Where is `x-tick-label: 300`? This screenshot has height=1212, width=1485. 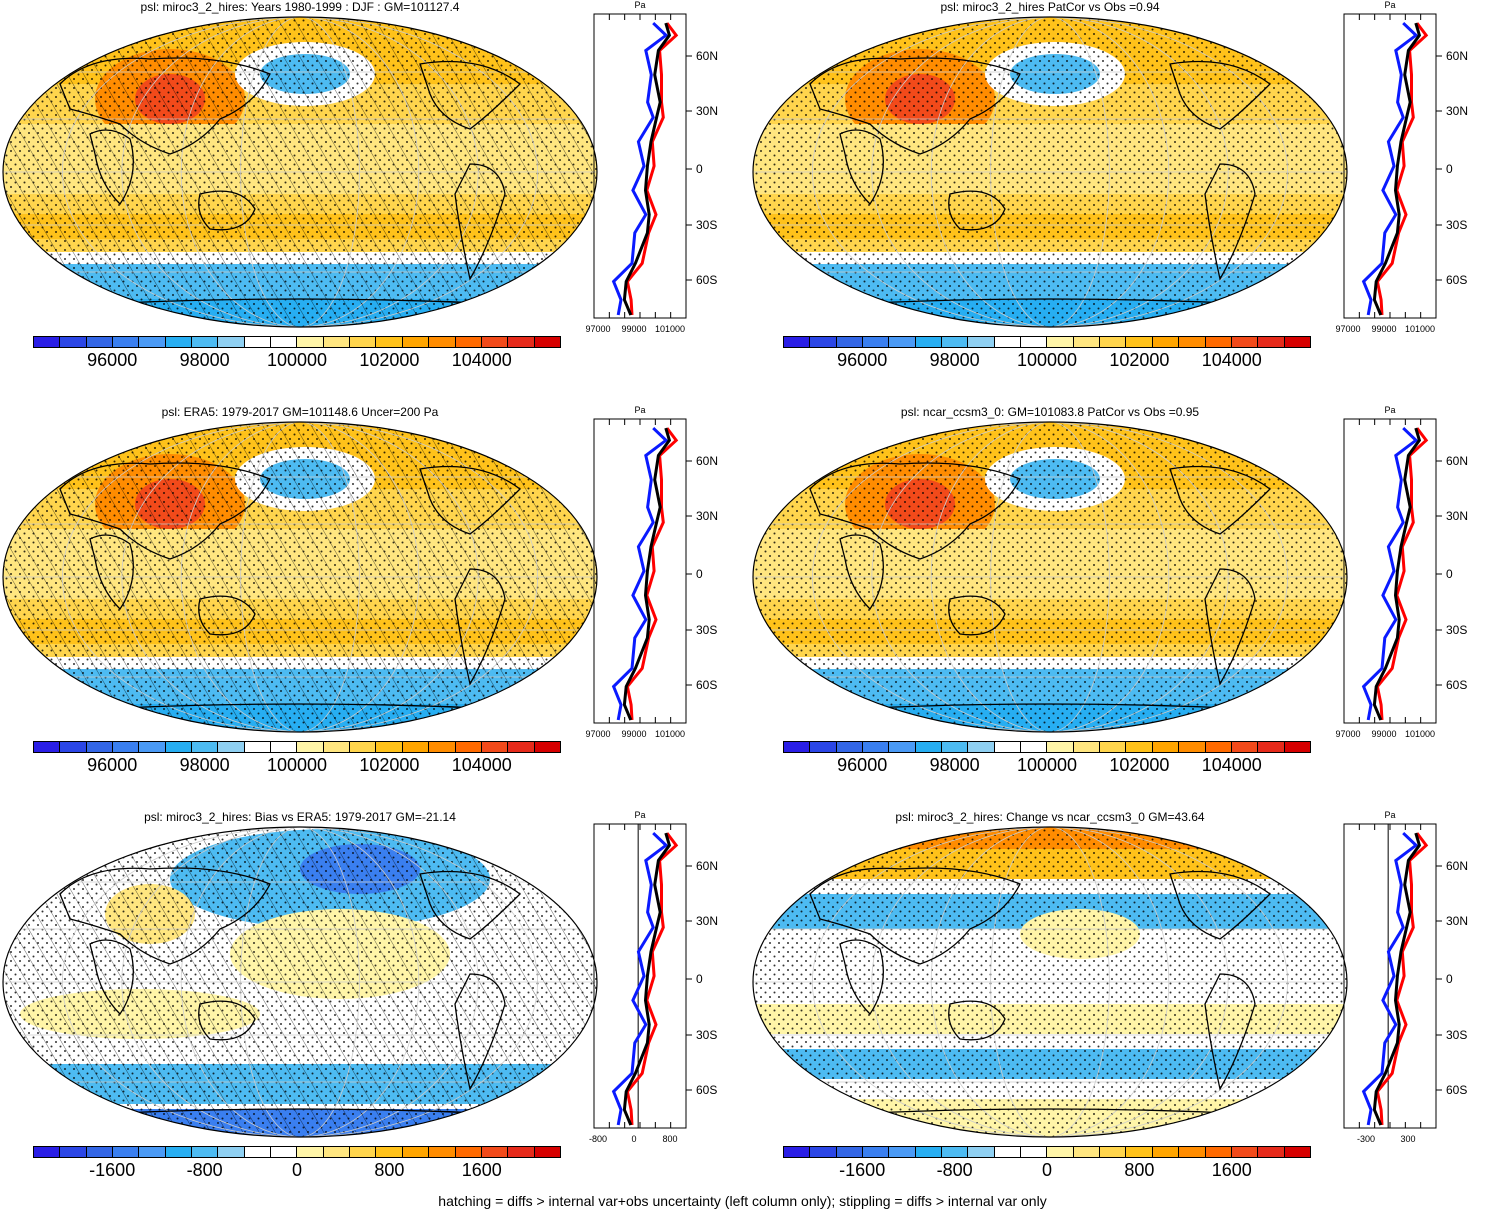 x-tick-label: 300 is located at coordinates (1407, 1139).